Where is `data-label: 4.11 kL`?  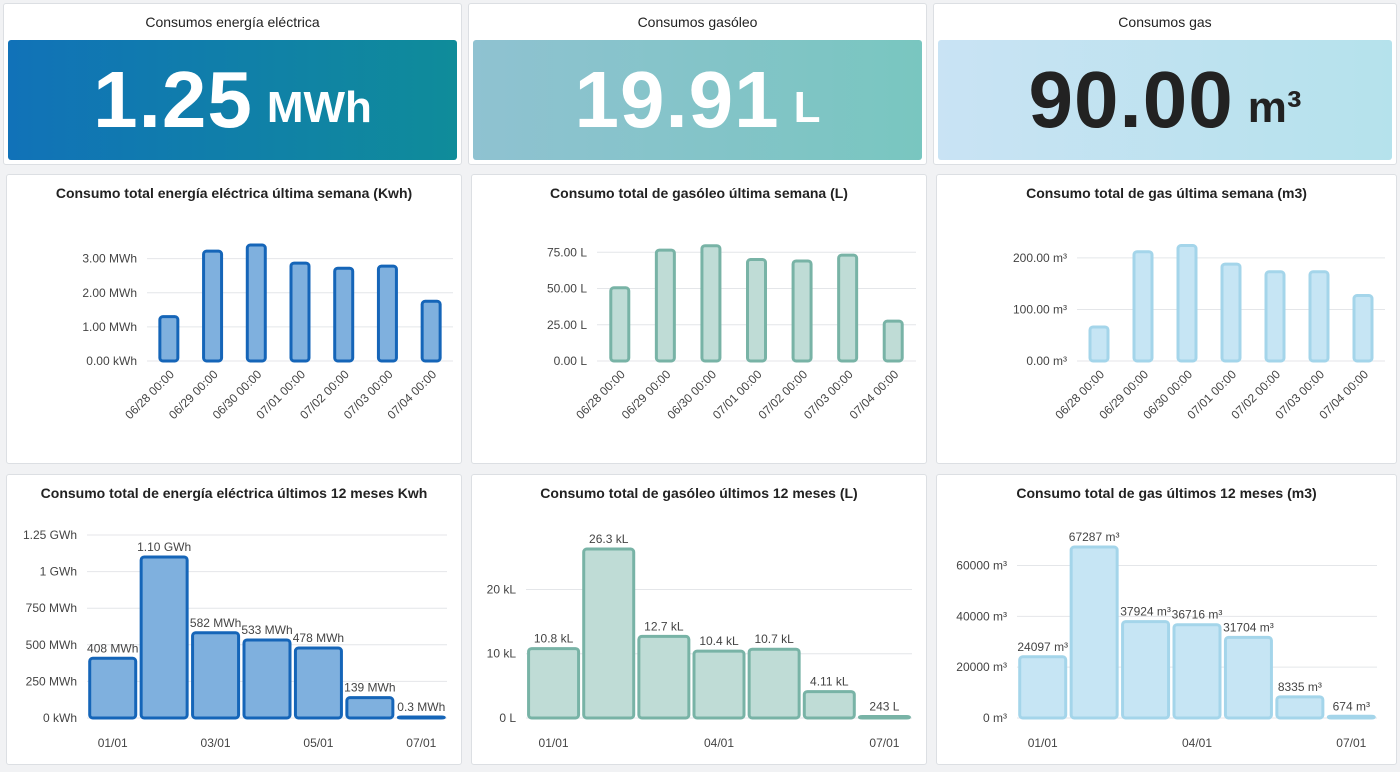
data-label: 4.11 kL is located at coordinates (829, 682).